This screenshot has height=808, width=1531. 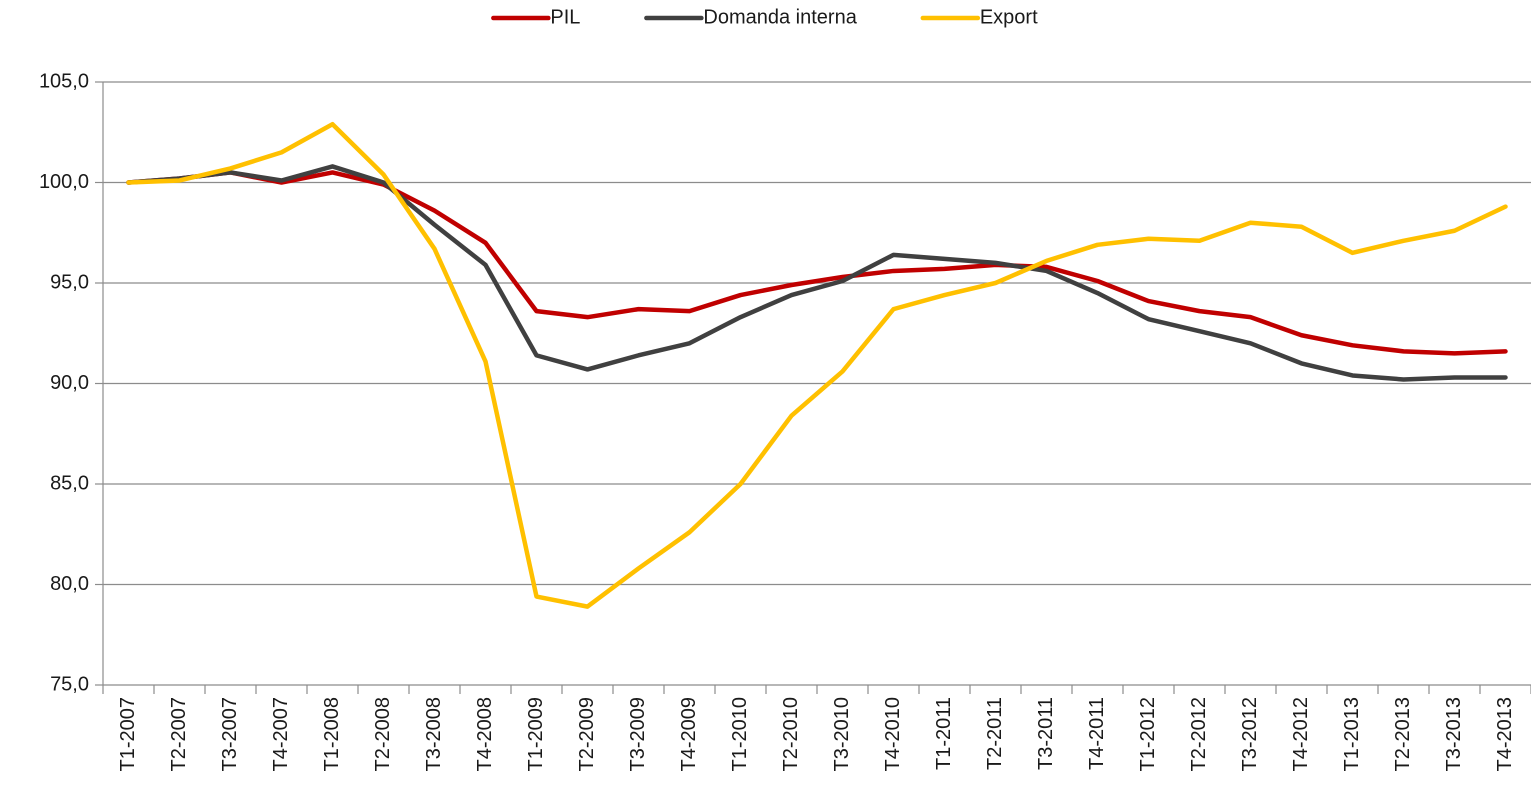 I want to click on x-tick-label: T4-2013, so click(x=1505, y=734).